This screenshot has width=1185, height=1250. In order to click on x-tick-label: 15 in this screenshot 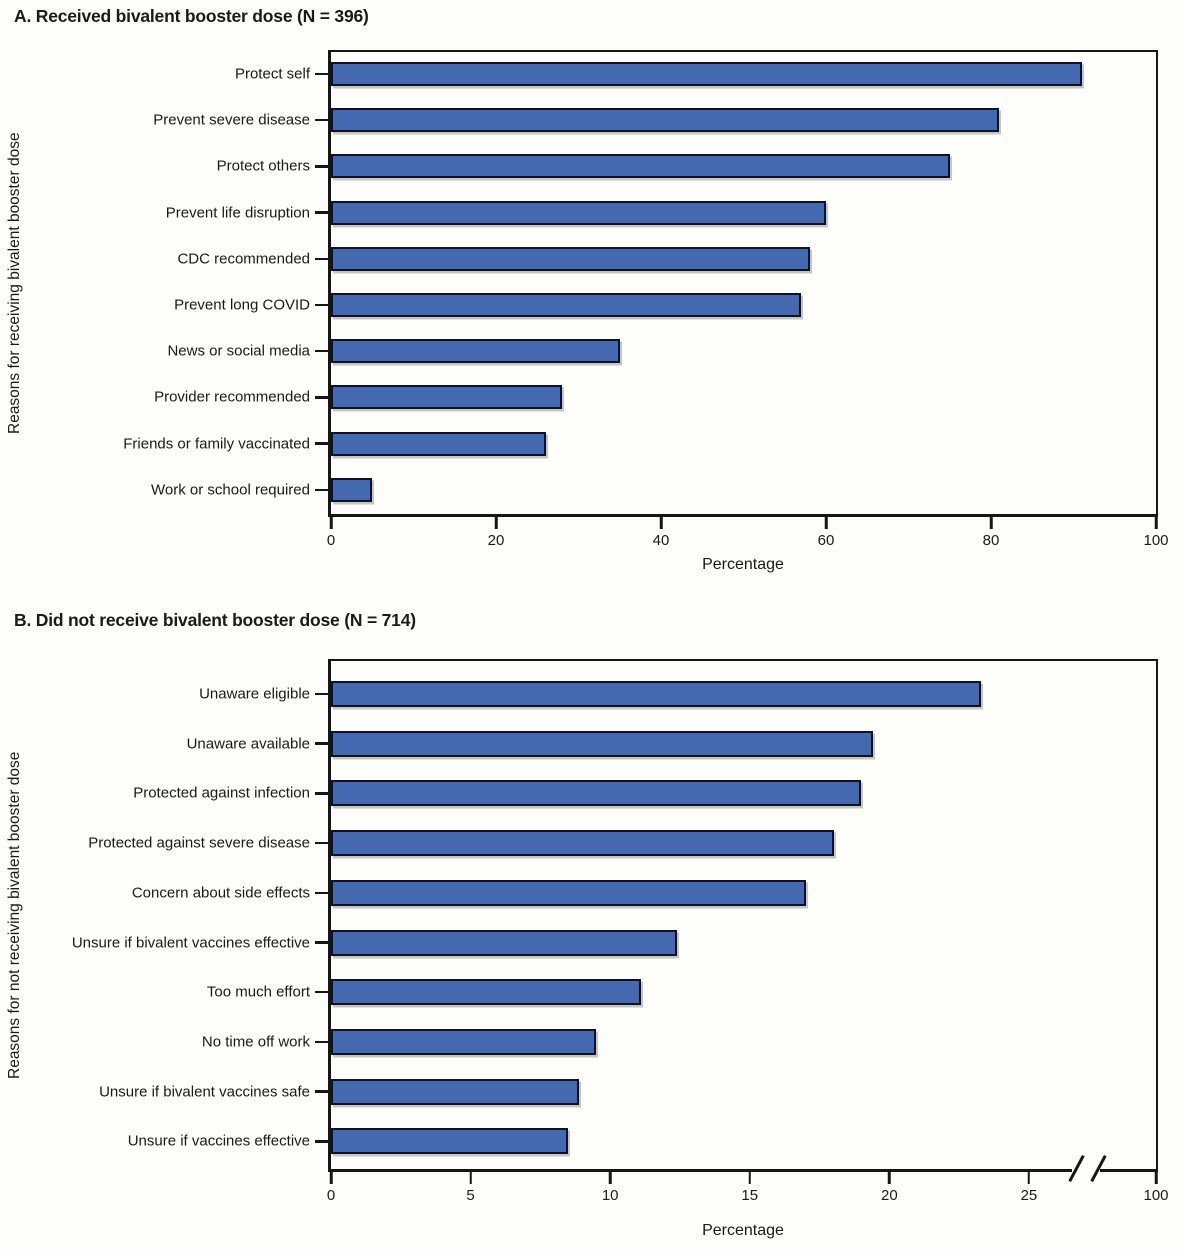, I will do `click(750, 1195)`.